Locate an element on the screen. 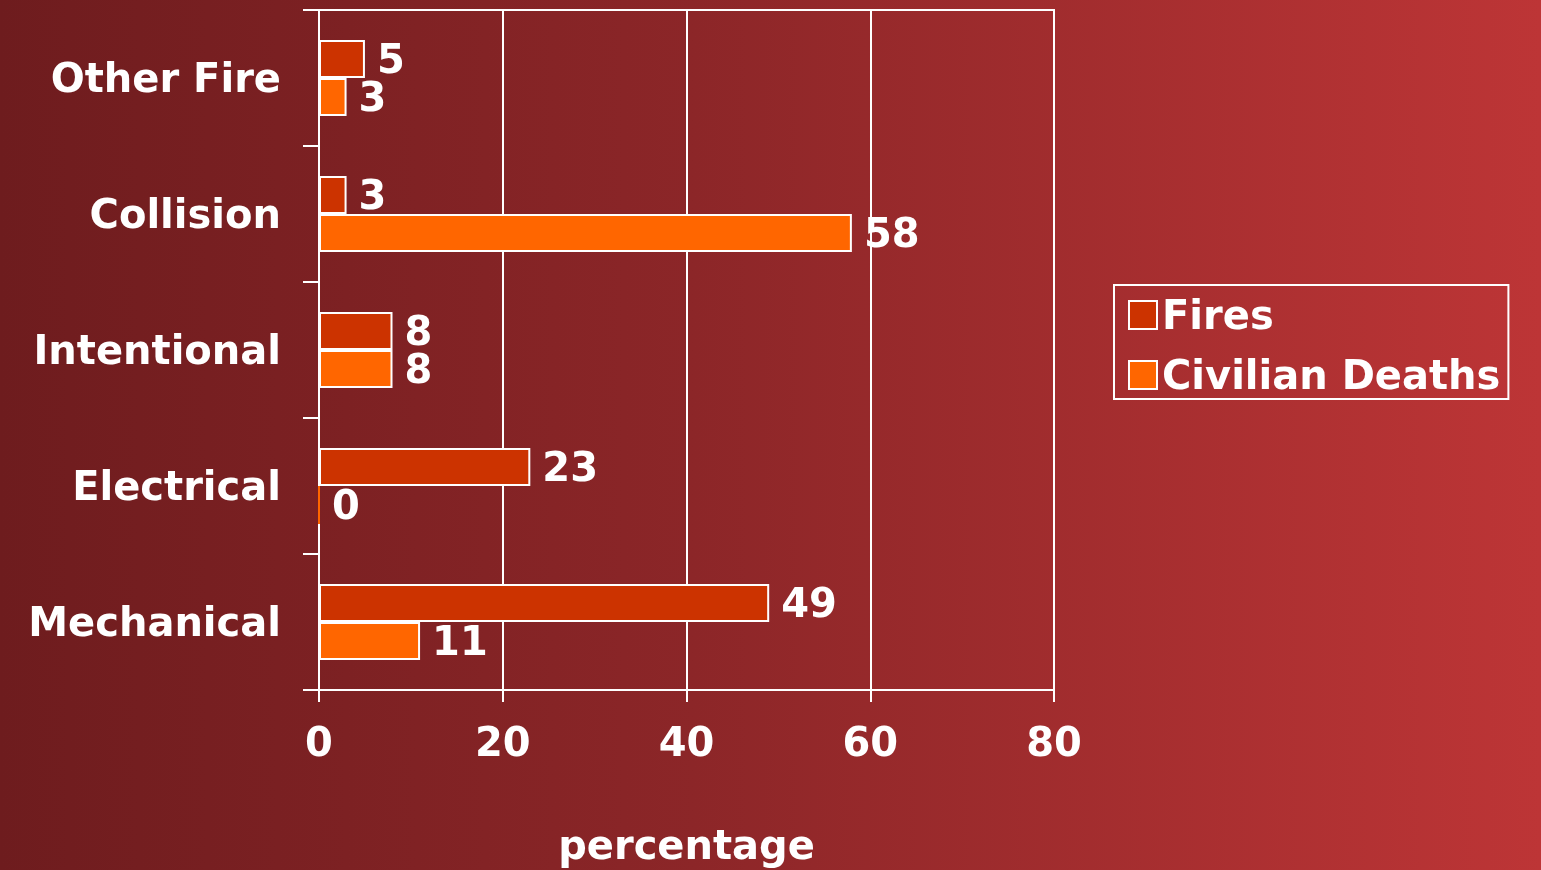 This screenshot has width=1541, height=870. y-tick-label: Other Fire is located at coordinates (165, 78).